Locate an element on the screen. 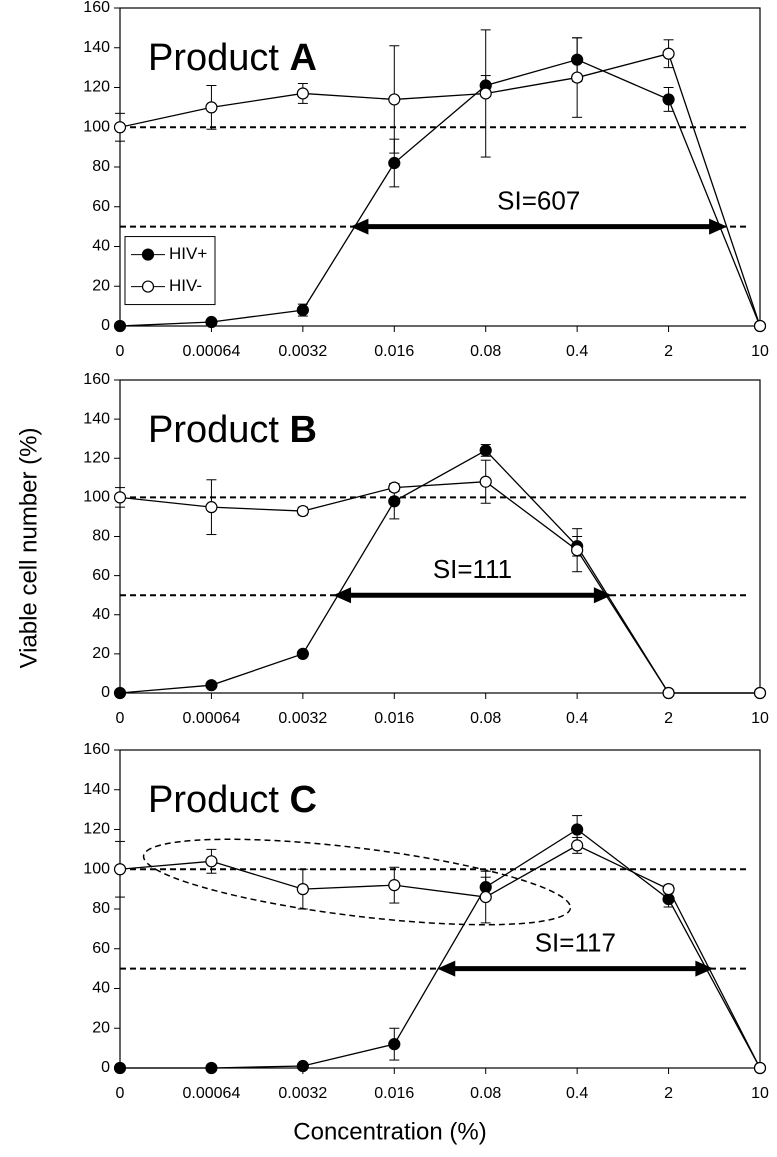  legend-label: HIV- is located at coordinates (185, 285).